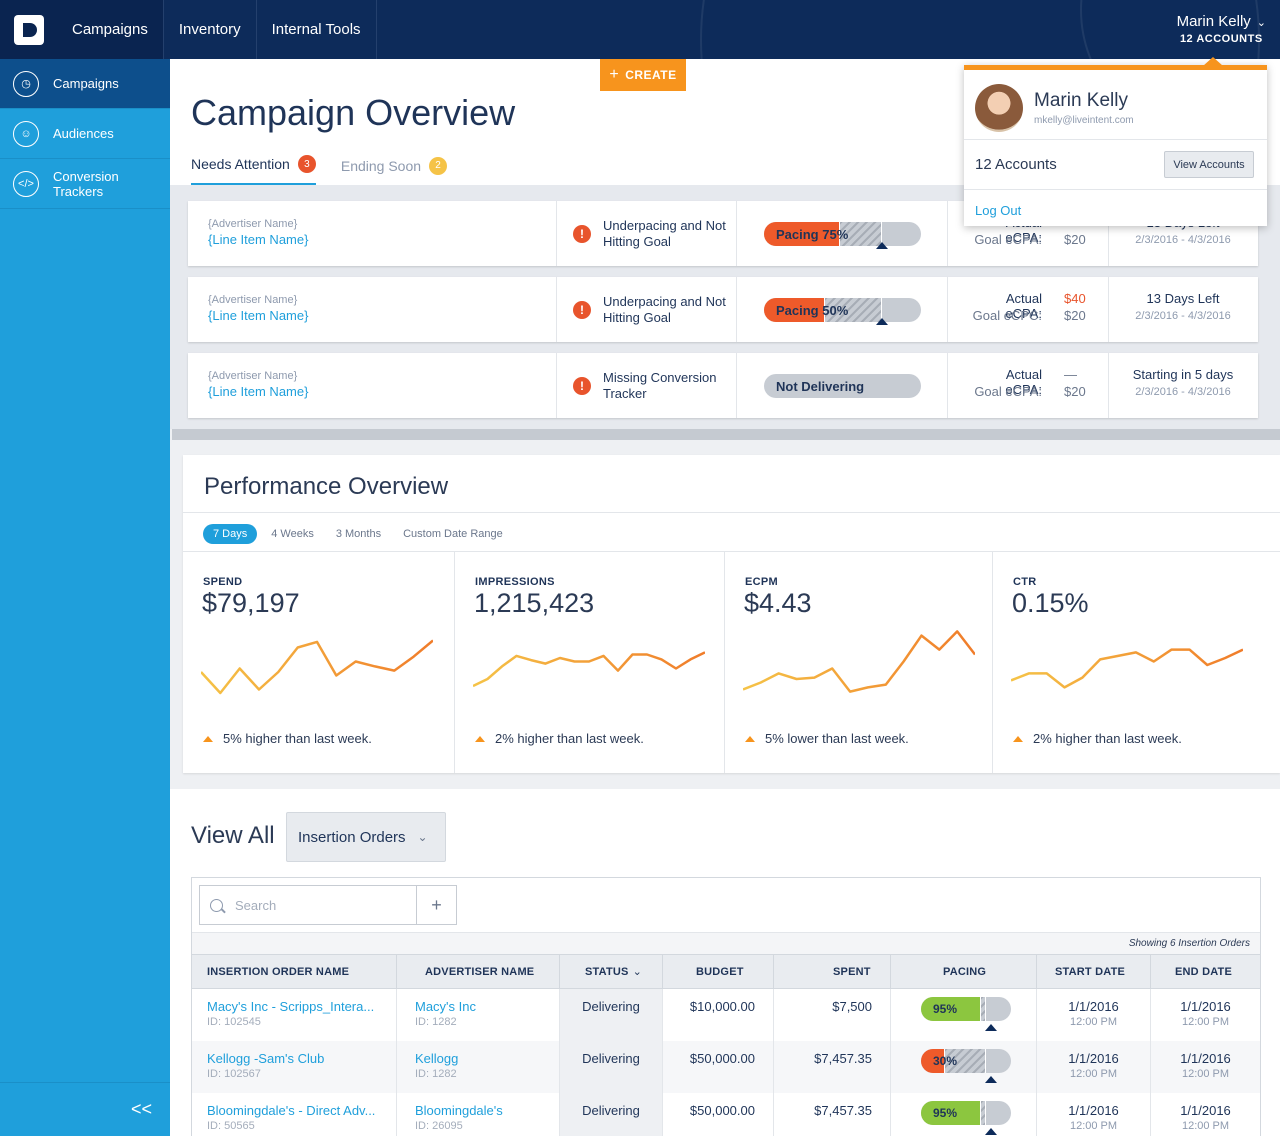 Image resolution: width=1280 pixels, height=1136 pixels. Describe the element at coordinates (292, 534) in the screenshot. I see `range-4-weeks: 4 Weeks` at that location.